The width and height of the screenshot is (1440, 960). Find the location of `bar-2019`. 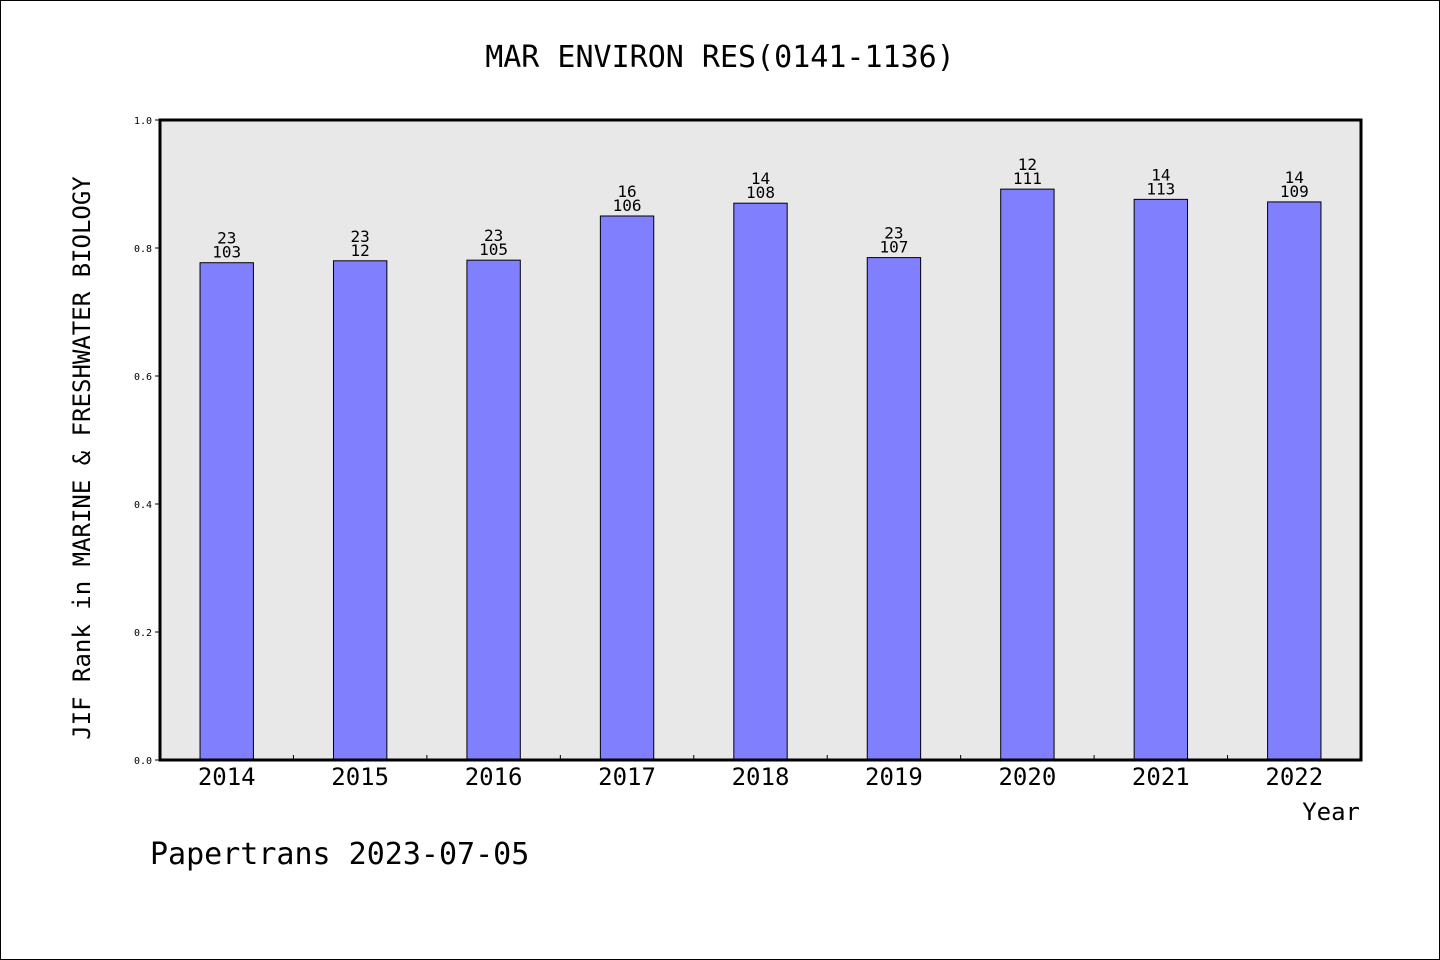

bar-2019 is located at coordinates (894, 509).